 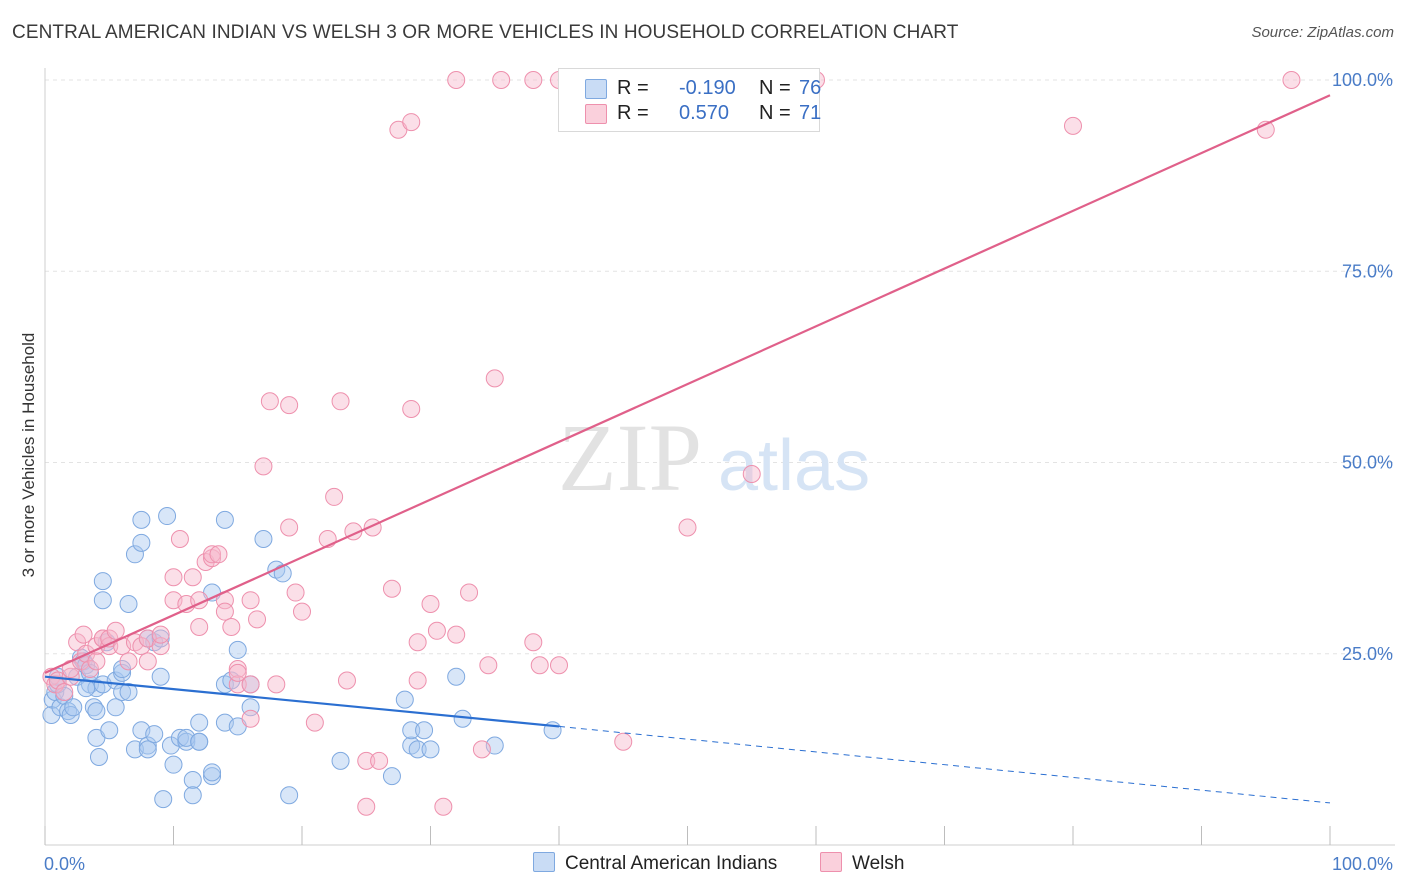 I want to click on watermark-zip: ZIP, so click(x=630, y=457).